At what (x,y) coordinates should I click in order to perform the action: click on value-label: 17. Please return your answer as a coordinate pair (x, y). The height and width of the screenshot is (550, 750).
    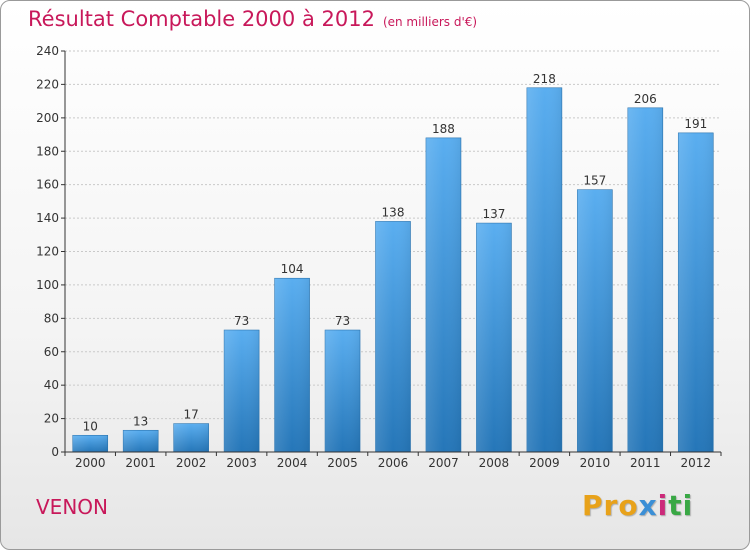
    Looking at the image, I should click on (191, 415).